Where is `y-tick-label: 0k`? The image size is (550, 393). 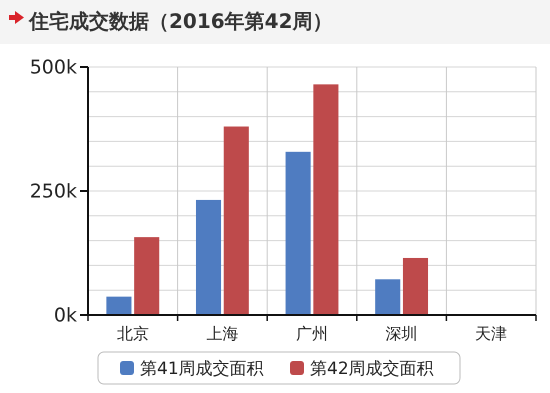 y-tick-label: 0k is located at coordinates (65, 315).